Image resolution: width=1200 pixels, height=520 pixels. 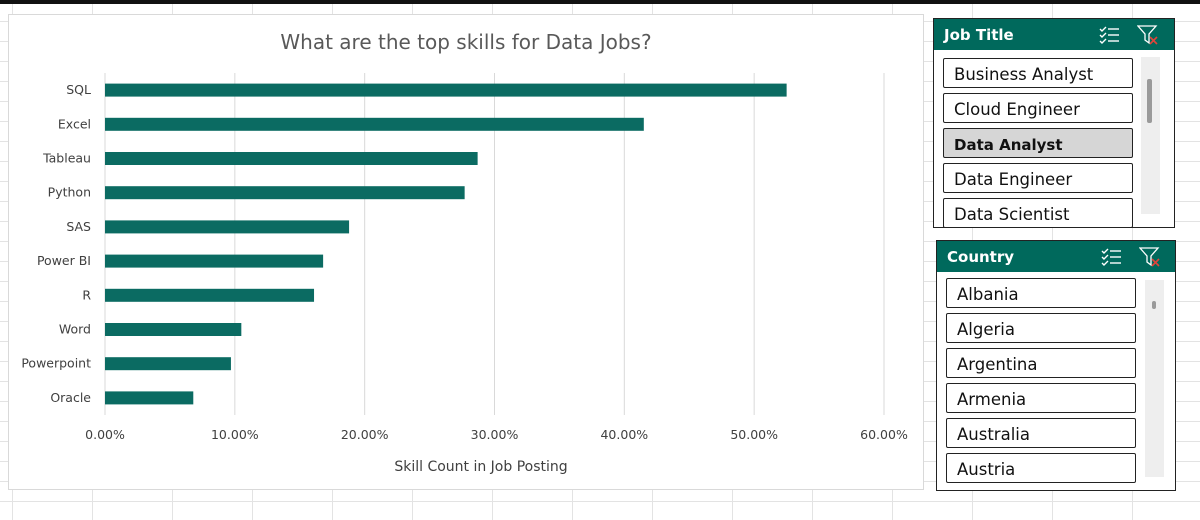 What do you see at coordinates (1149, 101) in the screenshot?
I see `job-title-scroll-thumb` at bounding box center [1149, 101].